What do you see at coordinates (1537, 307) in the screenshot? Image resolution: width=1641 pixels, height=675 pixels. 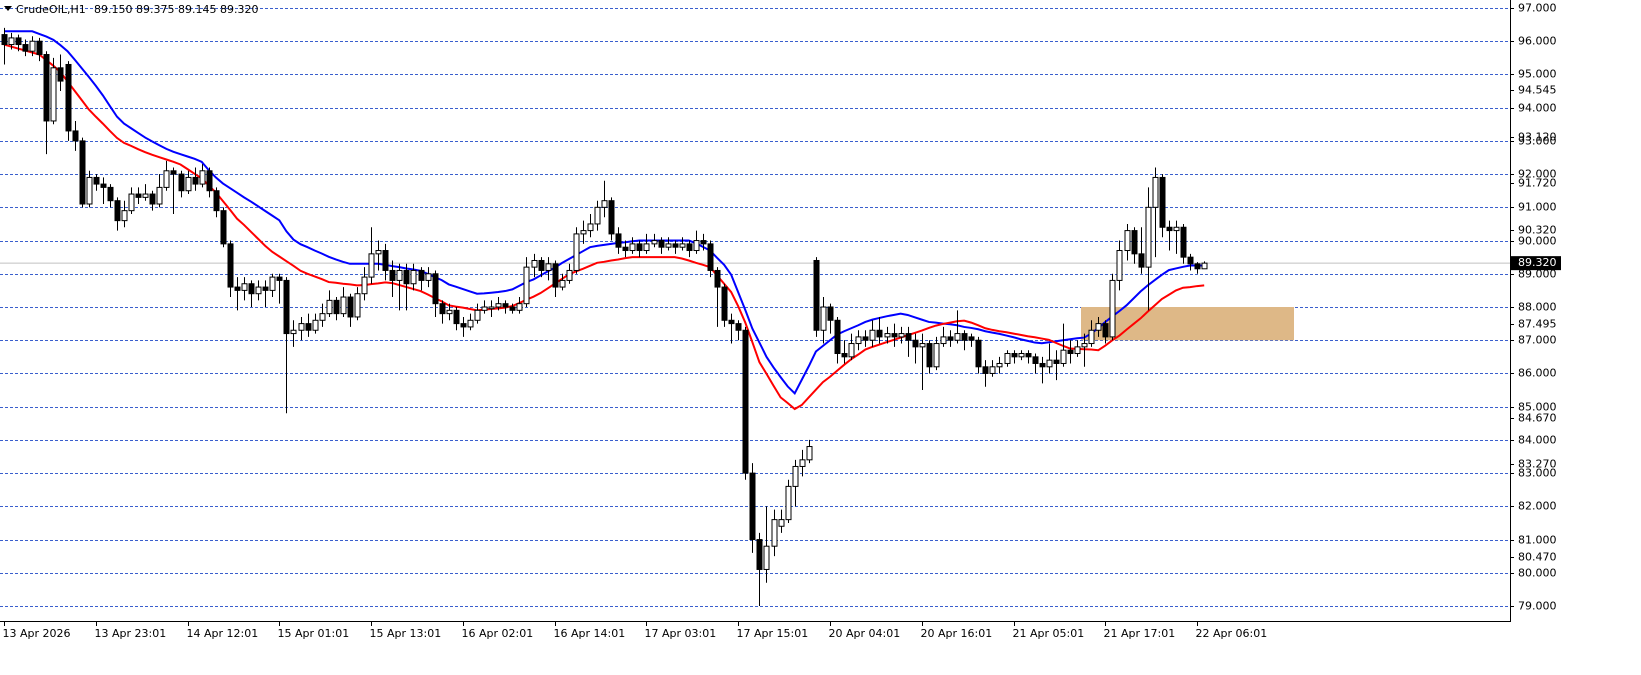 I see `y-tick-label: 88.000` at bounding box center [1537, 307].